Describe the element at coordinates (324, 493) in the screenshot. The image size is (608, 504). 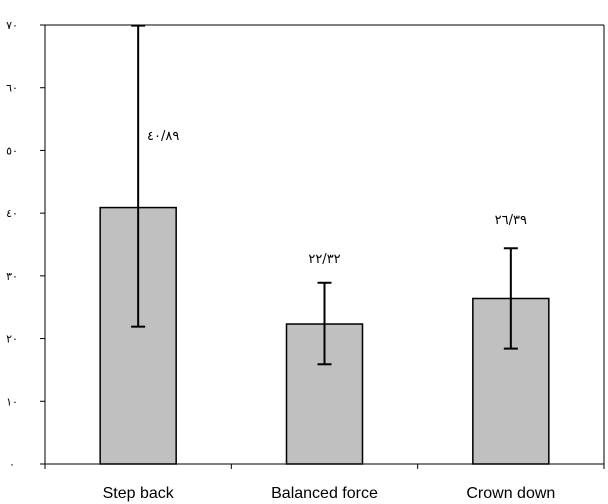
I see `x-category-label: Balanced force` at that location.